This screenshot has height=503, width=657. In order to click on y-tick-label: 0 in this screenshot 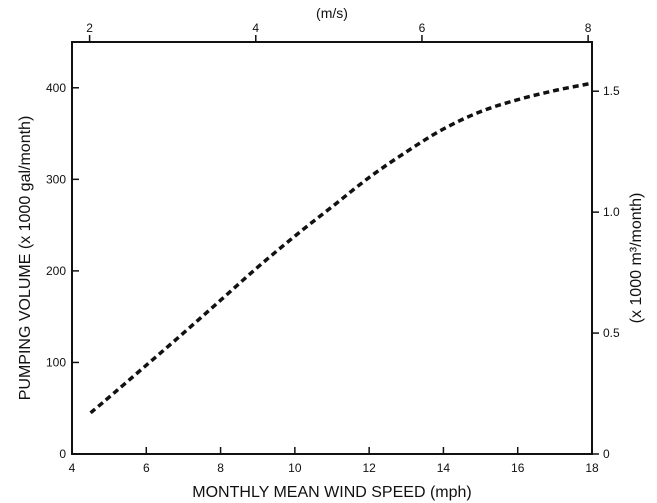, I will do `click(62, 454)`.